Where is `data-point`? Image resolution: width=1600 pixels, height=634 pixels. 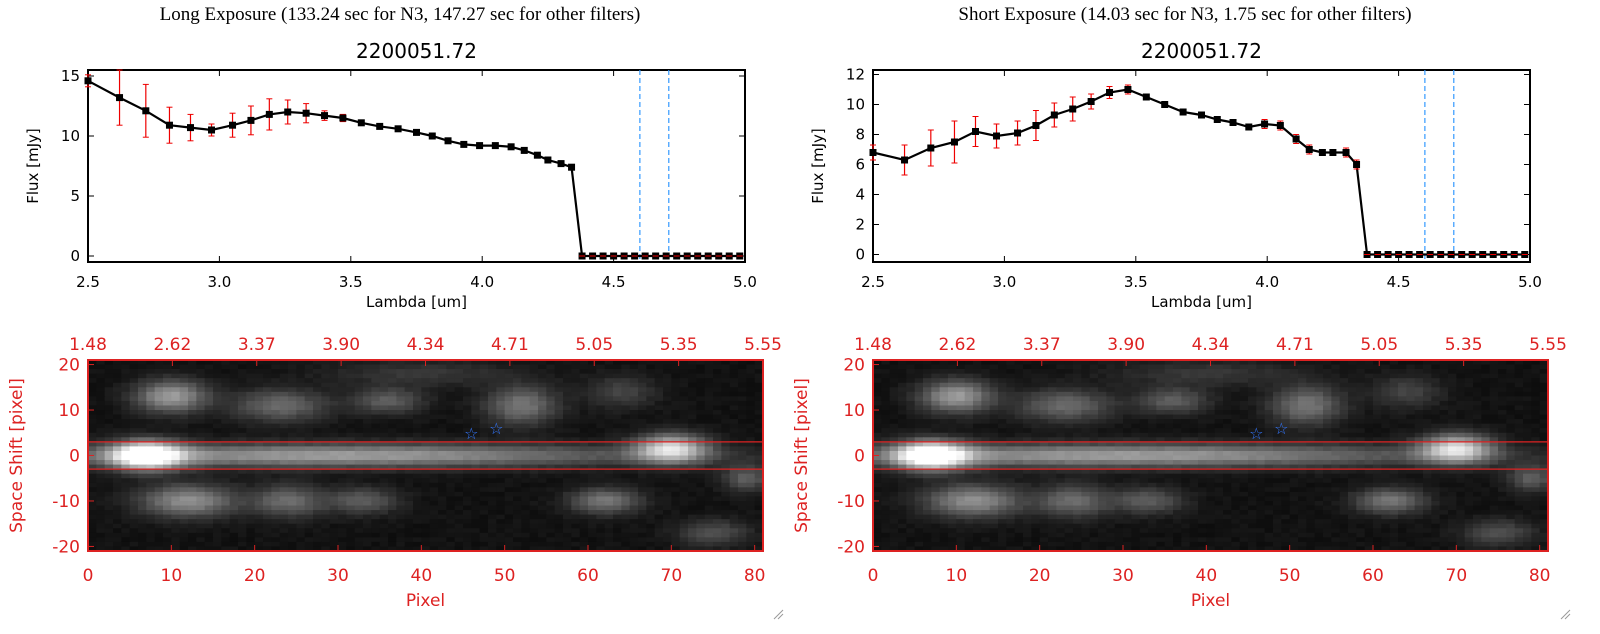
data-point is located at coordinates (379, 126).